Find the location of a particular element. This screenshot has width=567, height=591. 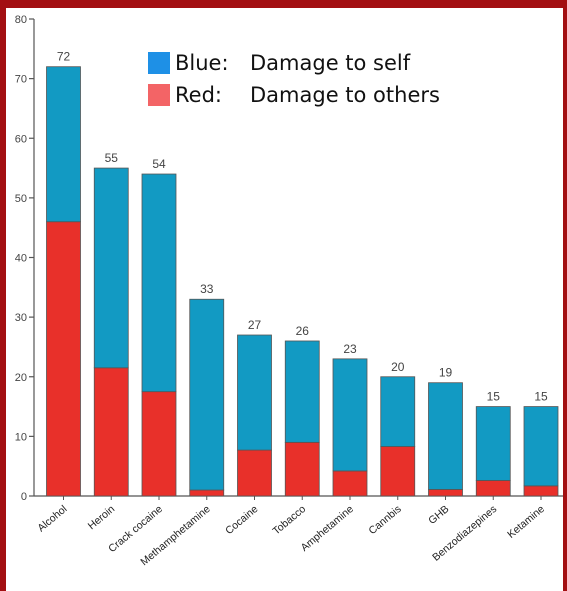

x-category-label: Tobacco is located at coordinates (290, 520).